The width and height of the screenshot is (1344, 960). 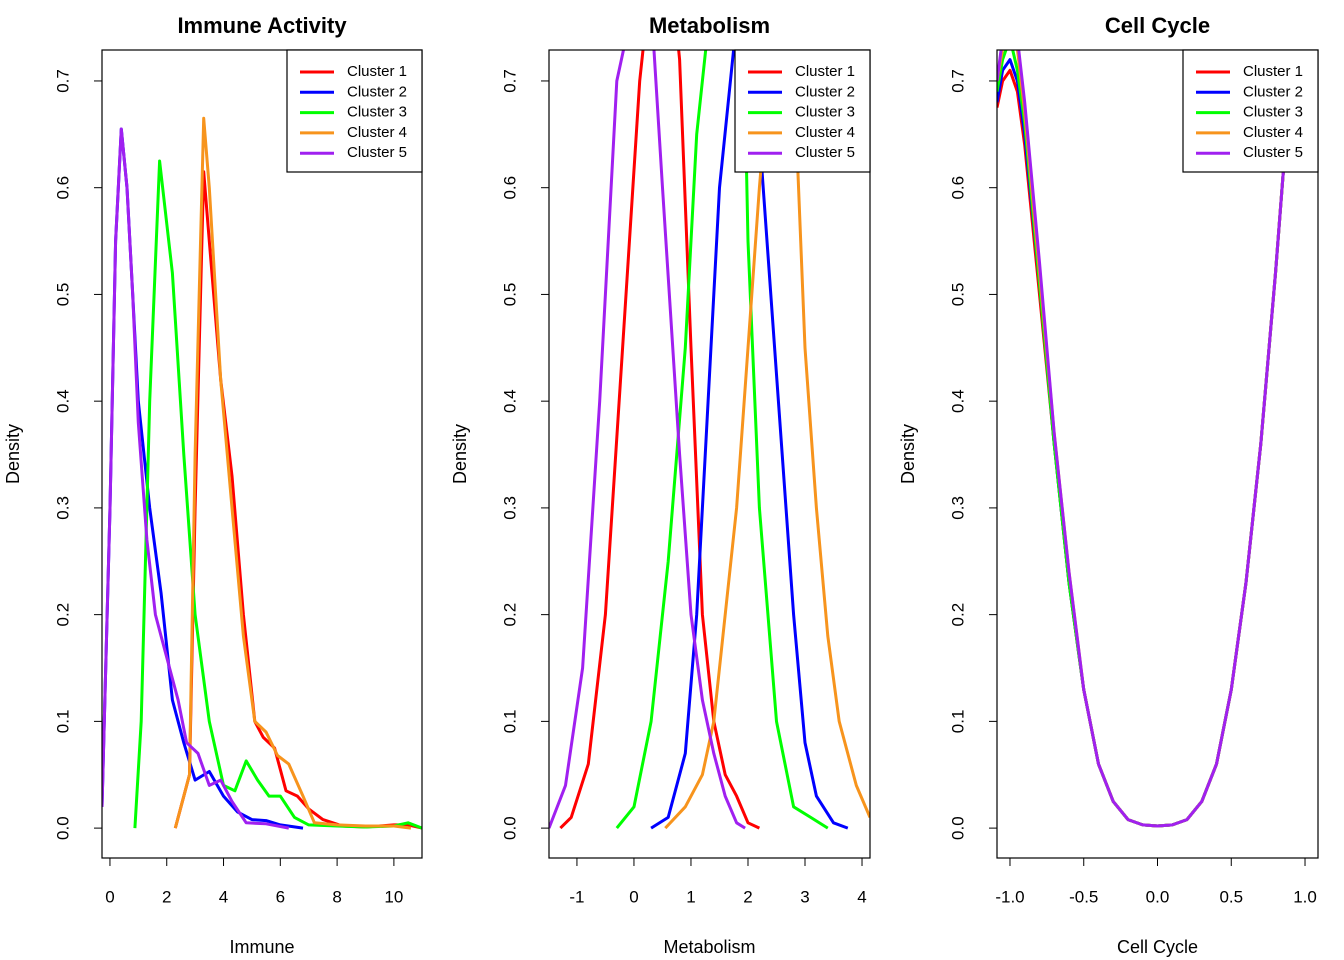 What do you see at coordinates (1158, 896) in the screenshot?
I see `x-tick-label: 0.0` at bounding box center [1158, 896].